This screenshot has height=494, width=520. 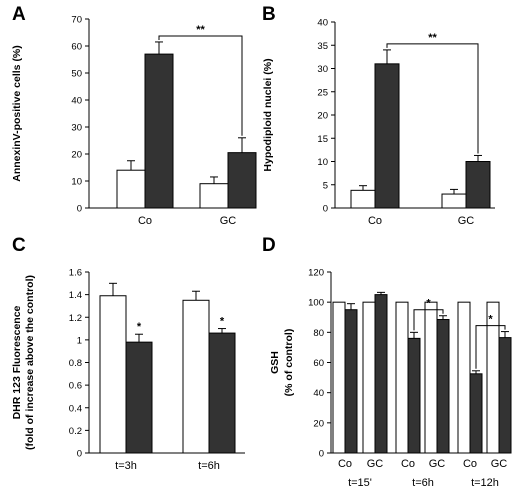 What do you see at coordinates (75, 273) in the screenshot?
I see `y-tick-label: 1.6` at bounding box center [75, 273].